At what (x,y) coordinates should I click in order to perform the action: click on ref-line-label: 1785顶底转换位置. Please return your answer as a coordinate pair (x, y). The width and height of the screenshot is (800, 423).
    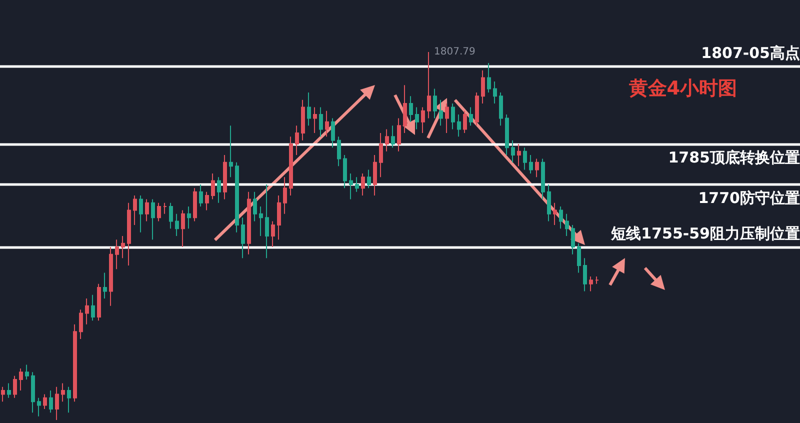
    Looking at the image, I should click on (734, 157).